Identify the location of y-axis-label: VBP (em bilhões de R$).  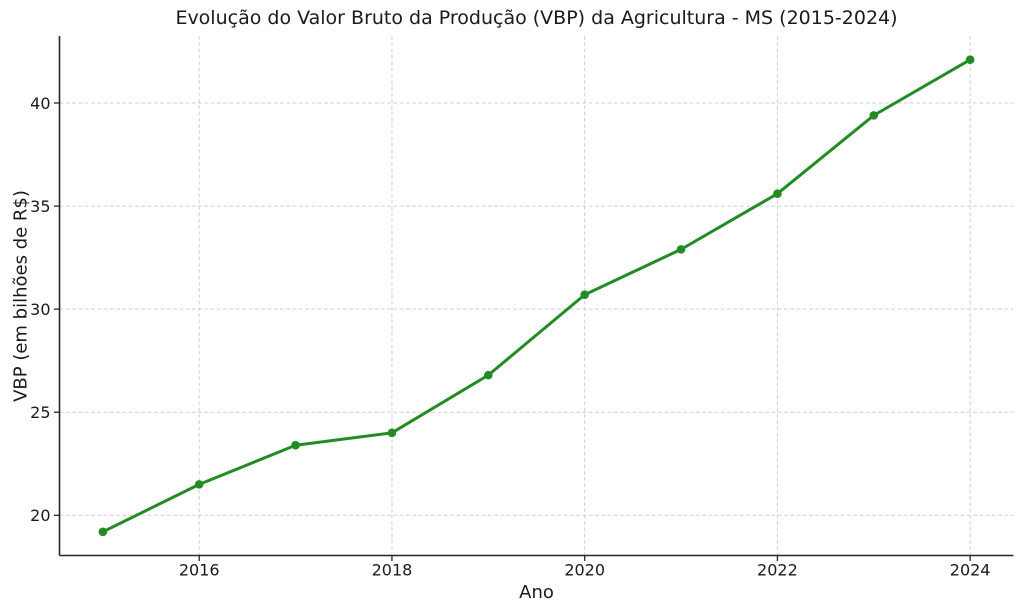
(21, 296).